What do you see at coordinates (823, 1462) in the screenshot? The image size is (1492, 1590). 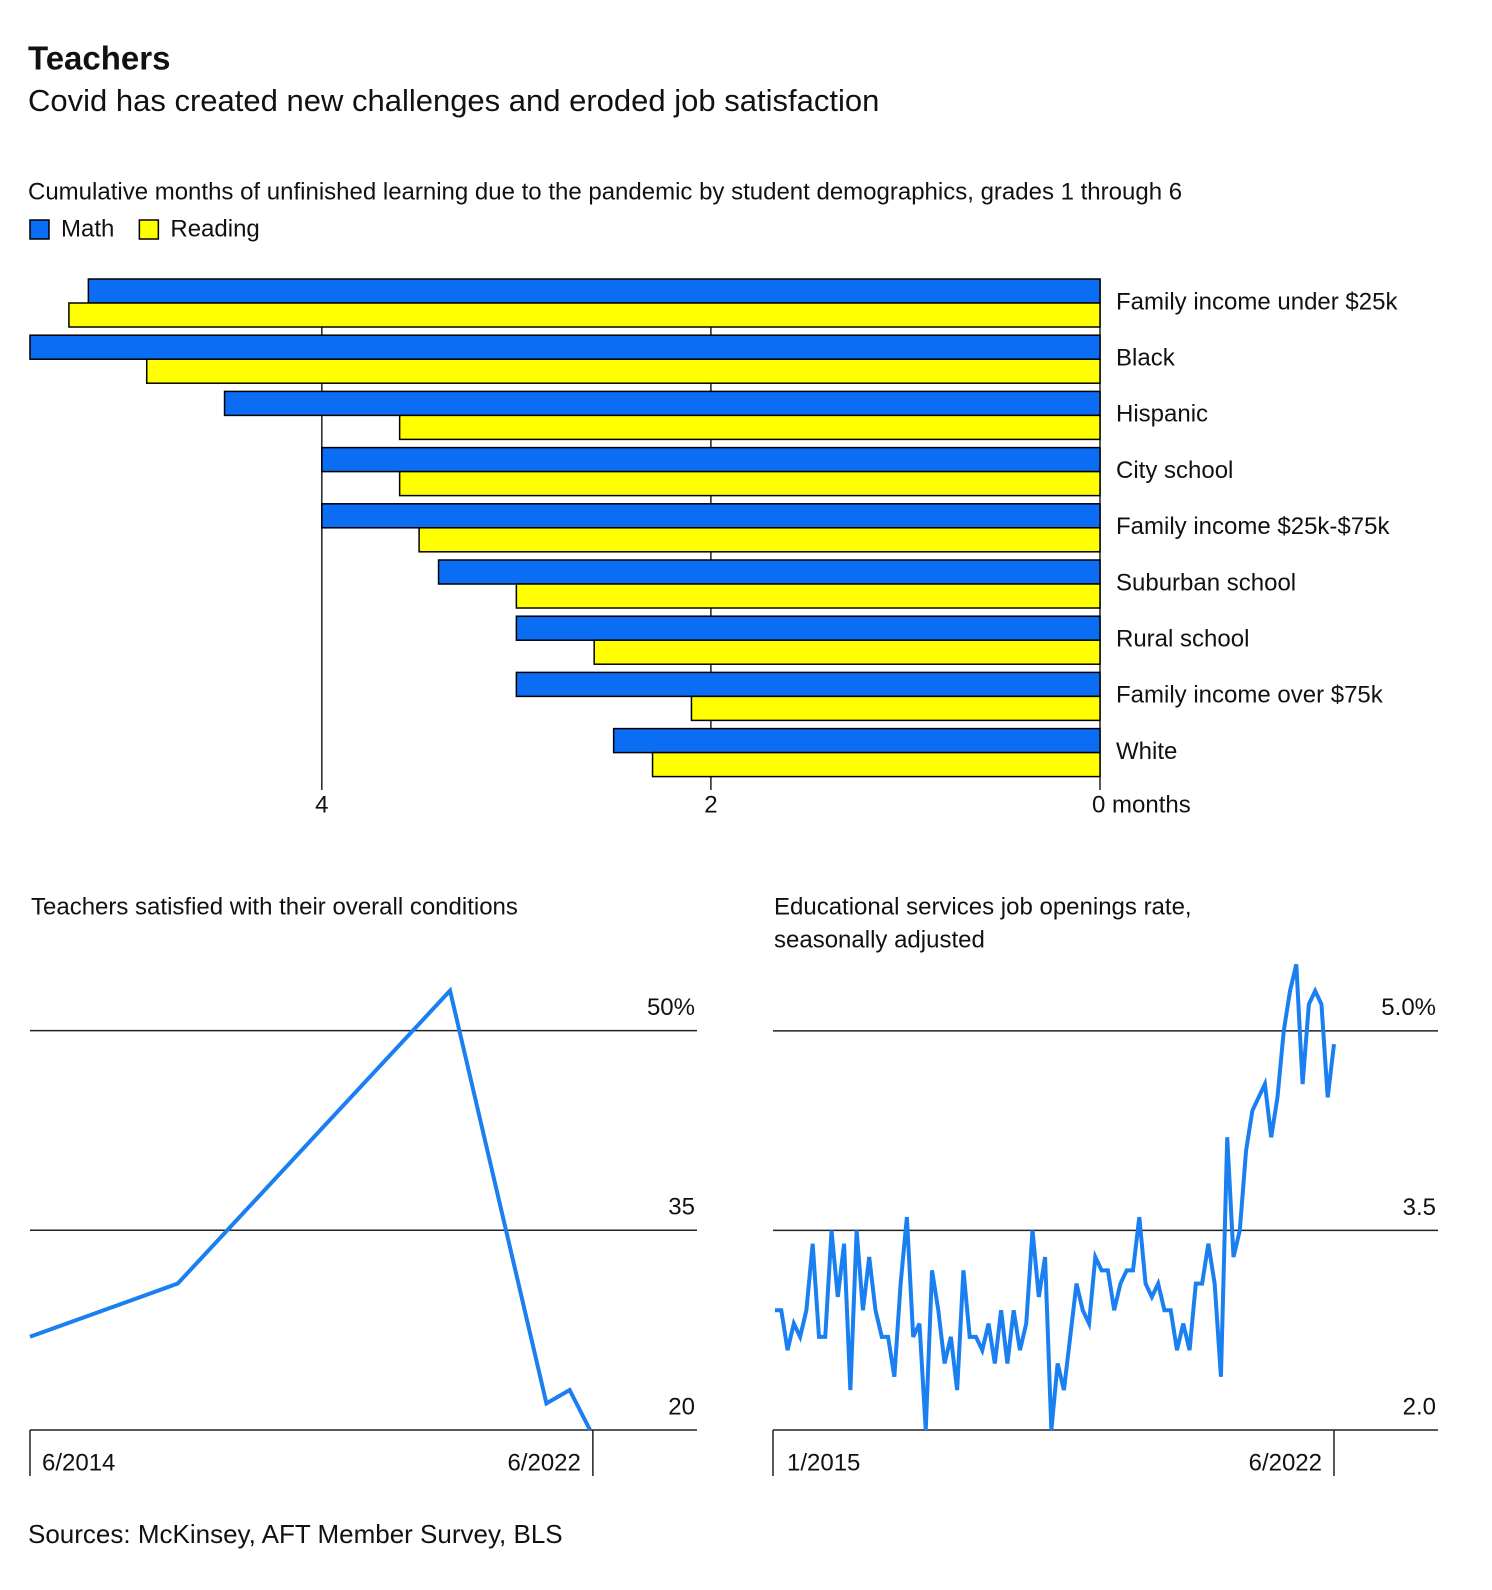 I see `x-tick-label: 1/2015` at bounding box center [823, 1462].